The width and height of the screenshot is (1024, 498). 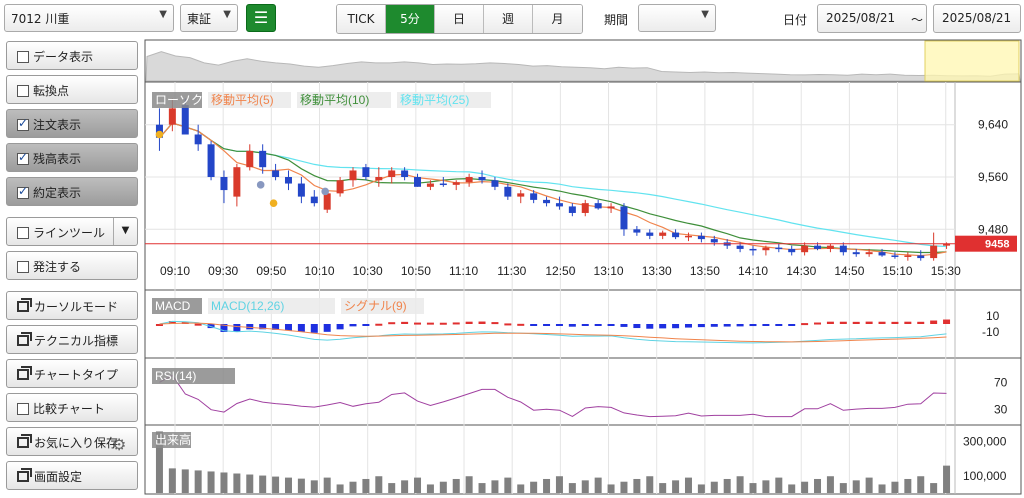 I want to click on sidebar-item-4: 残高表示, so click(x=72, y=157).